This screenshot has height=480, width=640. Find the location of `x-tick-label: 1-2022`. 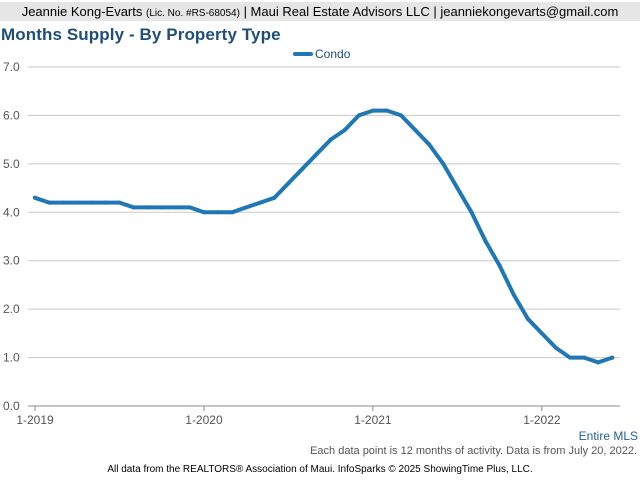

x-tick-label: 1-2022 is located at coordinates (542, 420).